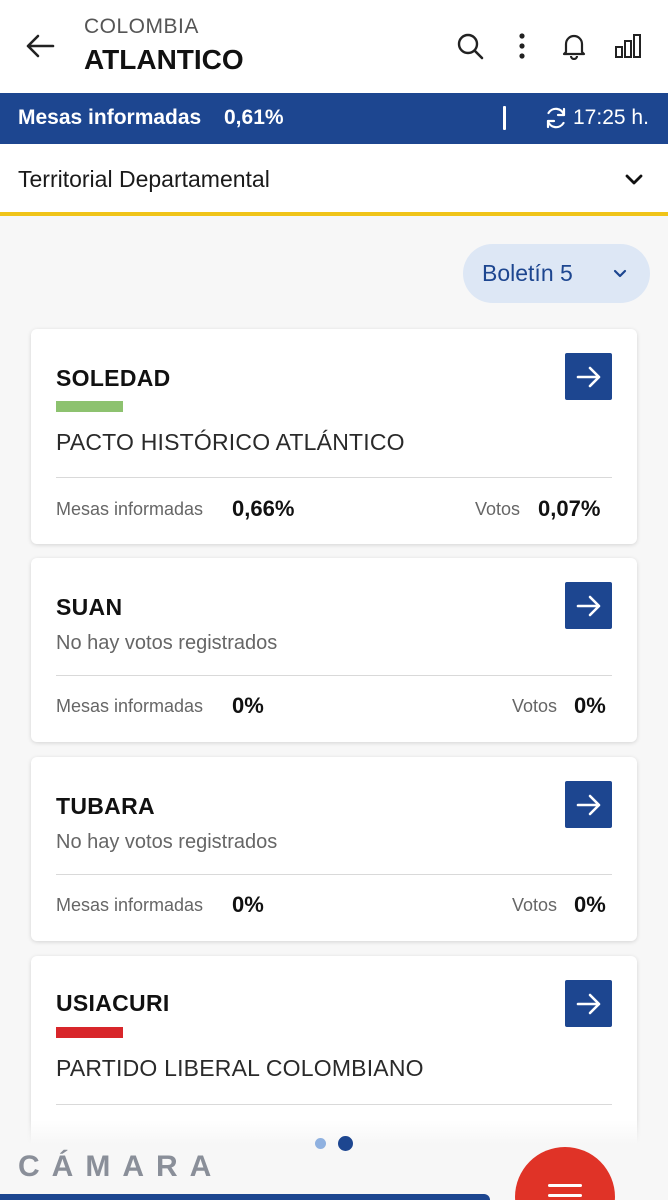 The width and height of the screenshot is (668, 1200). What do you see at coordinates (345, 1143) in the screenshot?
I see `page-indicator-dot-active` at bounding box center [345, 1143].